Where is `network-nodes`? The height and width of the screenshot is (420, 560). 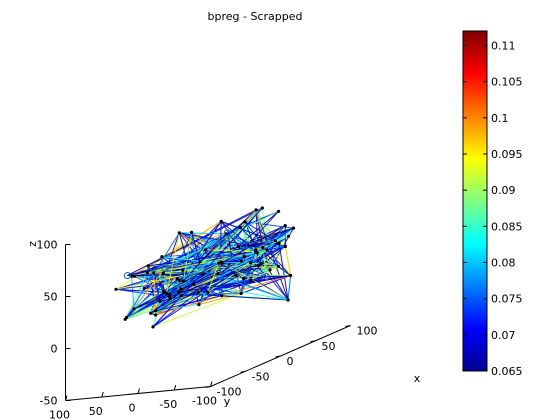 network-nodes is located at coordinates (205, 267).